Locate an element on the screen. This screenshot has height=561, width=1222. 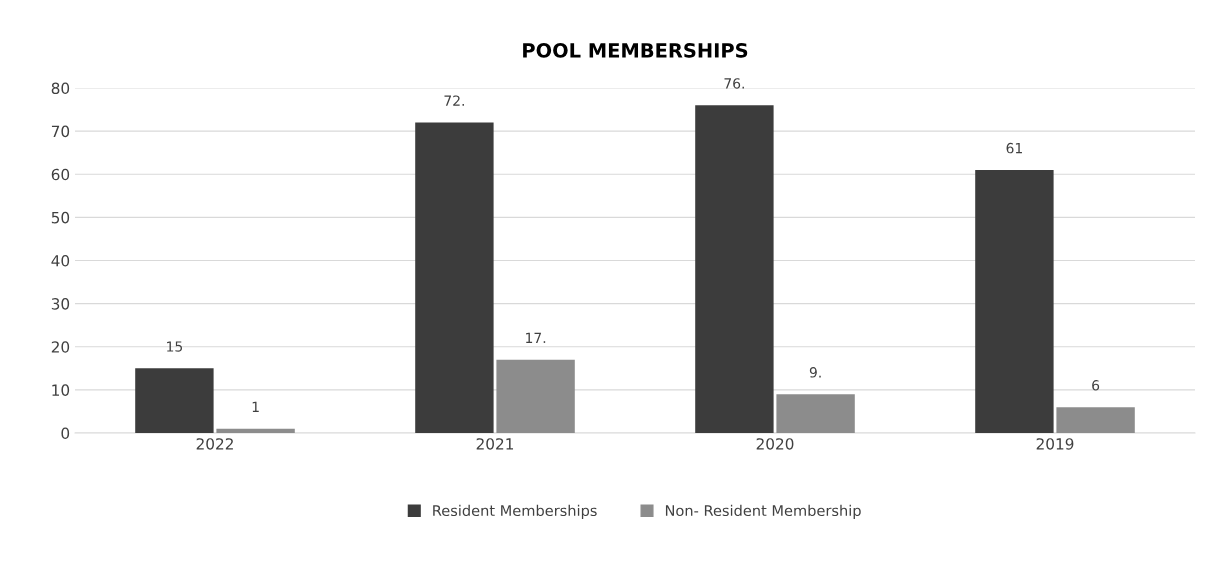
data-label: 9. is located at coordinates (815, 372).